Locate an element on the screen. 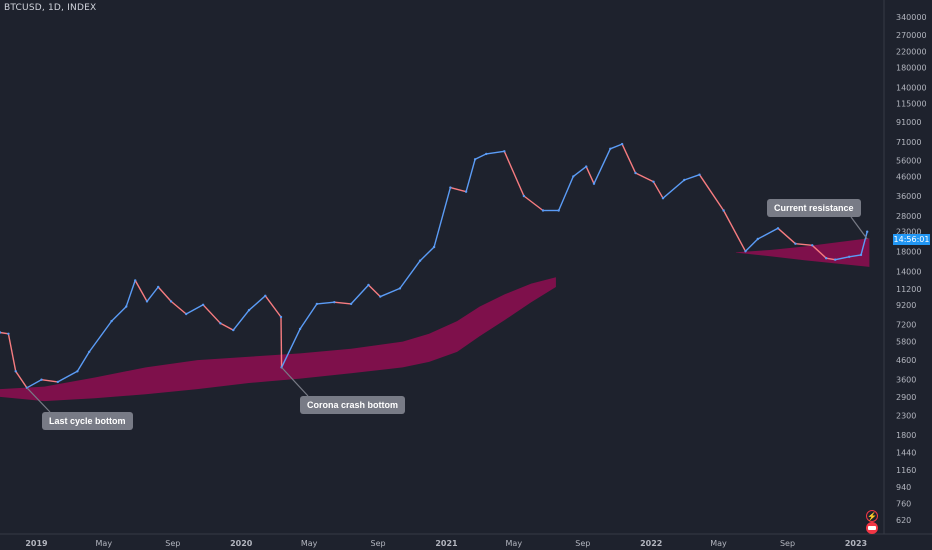  y-tick-label: 9200 is located at coordinates (906, 305).